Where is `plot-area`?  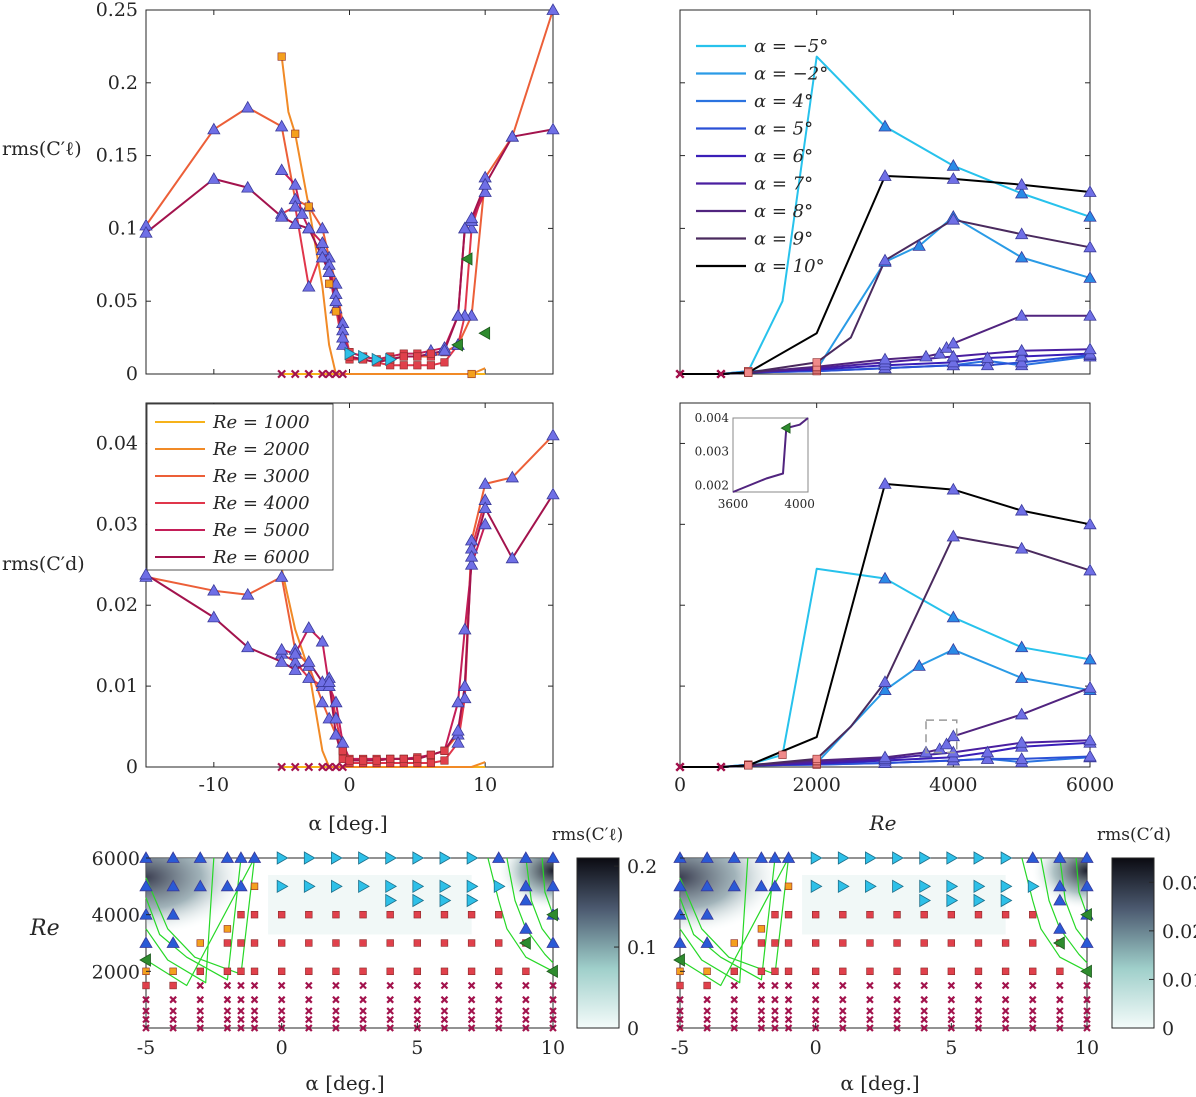 plot-area is located at coordinates (885, 192).